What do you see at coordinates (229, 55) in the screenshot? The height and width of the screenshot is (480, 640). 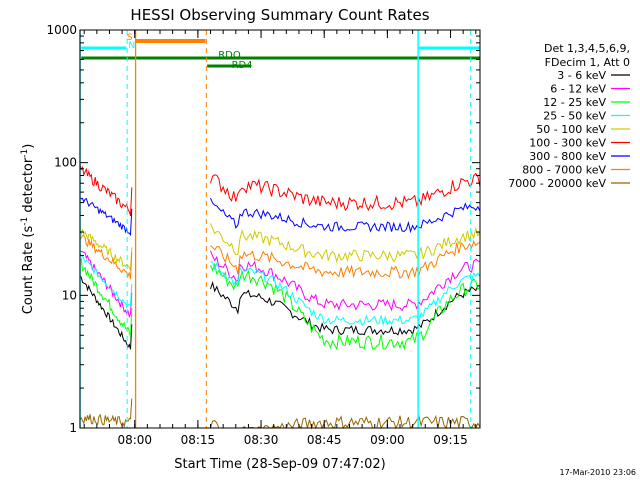 I see `flag-label: RDO` at bounding box center [229, 55].